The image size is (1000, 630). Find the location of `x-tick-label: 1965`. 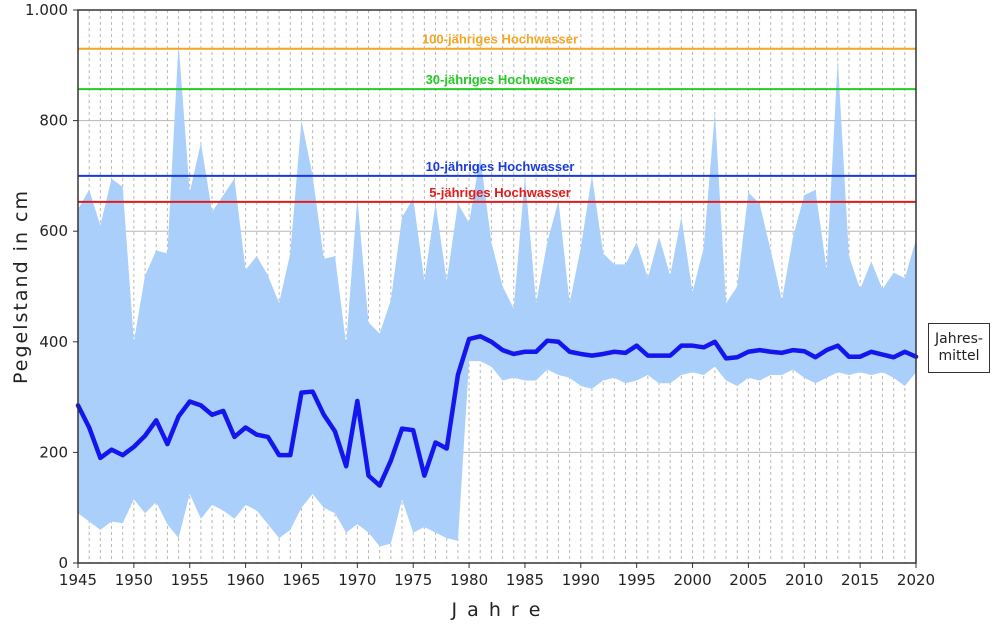

x-tick-label: 1965 is located at coordinates (301, 580).